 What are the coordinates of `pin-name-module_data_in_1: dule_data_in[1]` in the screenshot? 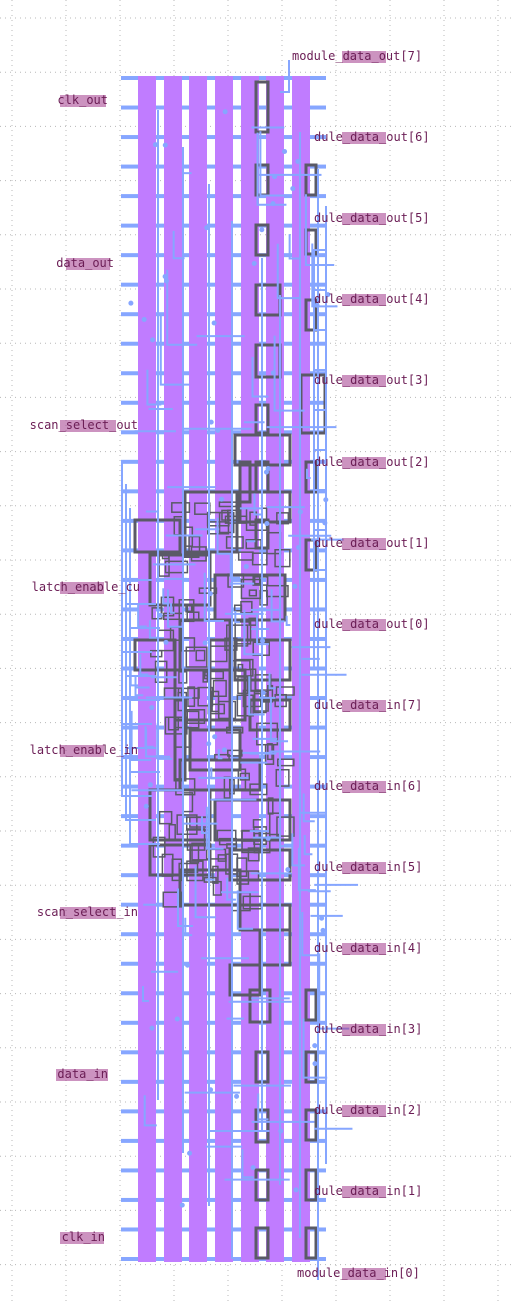 It's located at (368, 1191).